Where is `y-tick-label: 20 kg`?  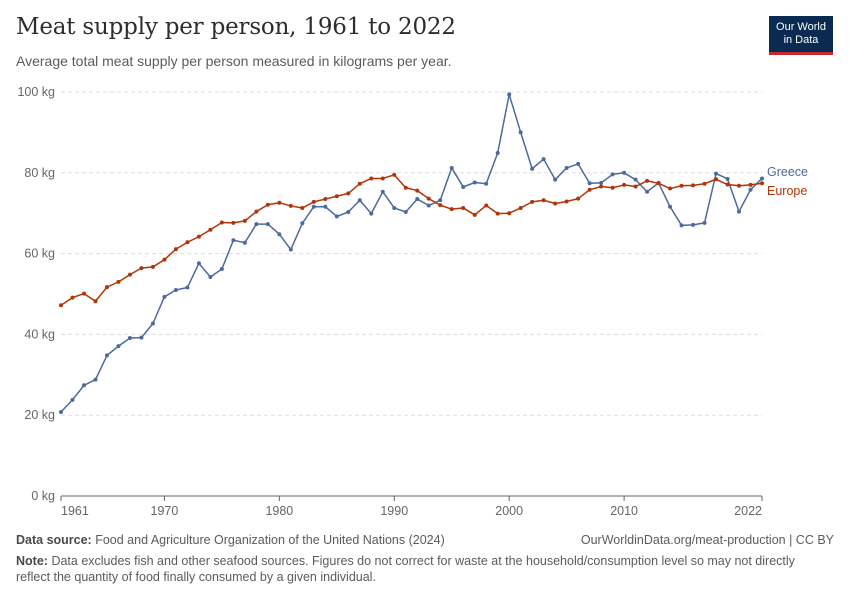 y-tick-label: 20 kg is located at coordinates (39, 415).